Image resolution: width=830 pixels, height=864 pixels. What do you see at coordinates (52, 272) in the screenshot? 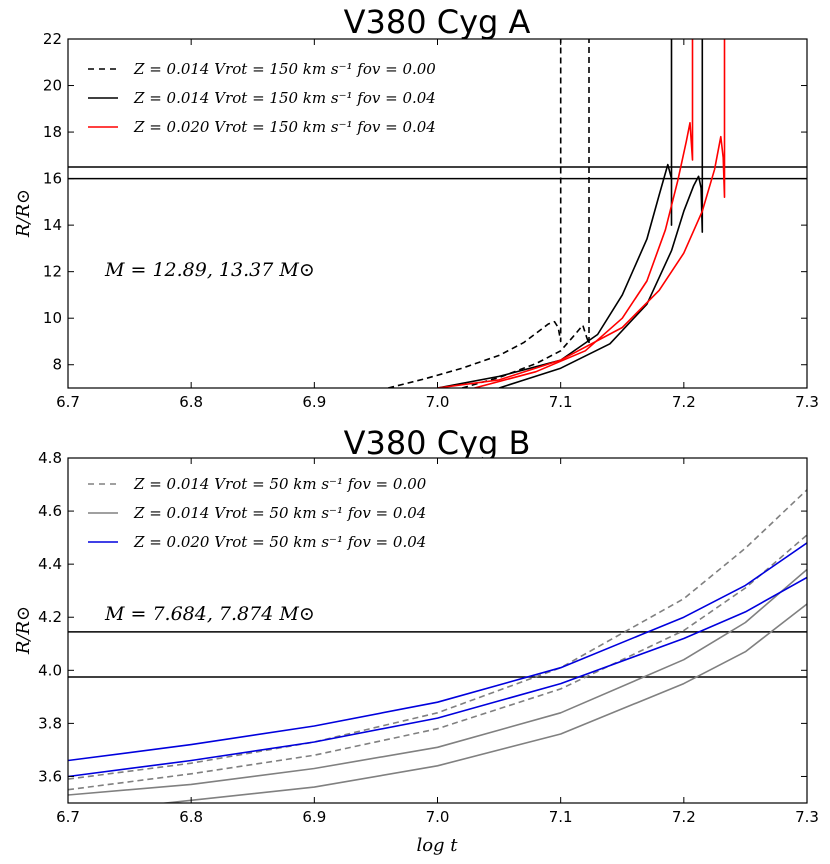
I see `y-tick-label: 12` at bounding box center [52, 272].